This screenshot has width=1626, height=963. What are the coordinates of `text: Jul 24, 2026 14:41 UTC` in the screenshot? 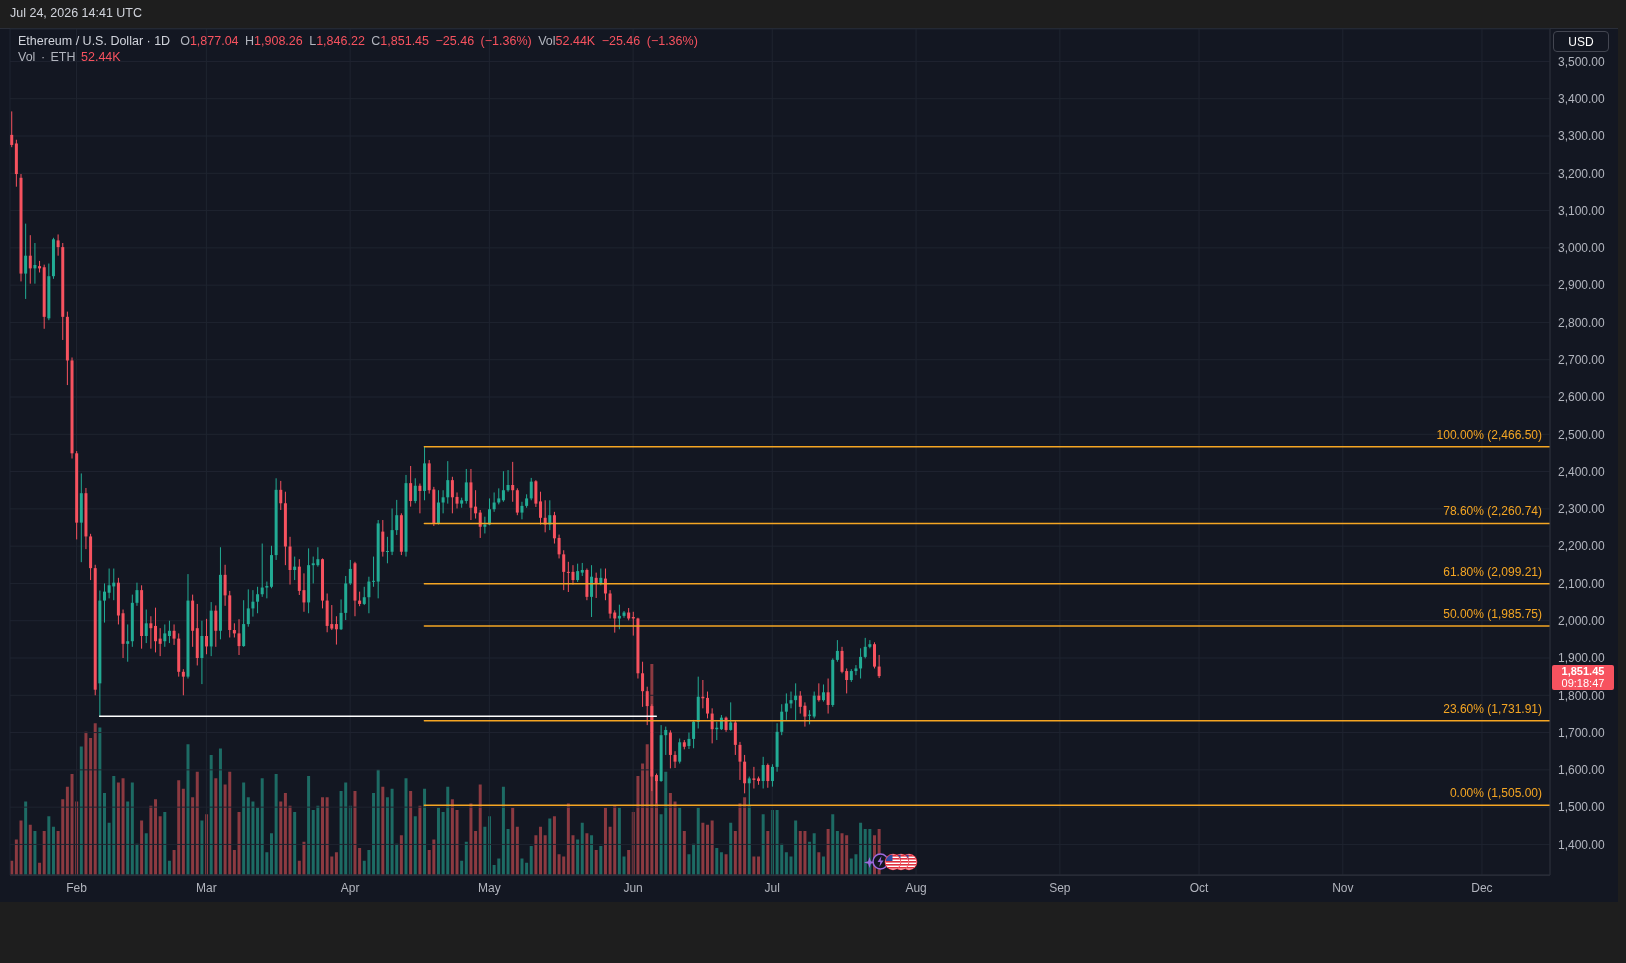 It's located at (76, 13).